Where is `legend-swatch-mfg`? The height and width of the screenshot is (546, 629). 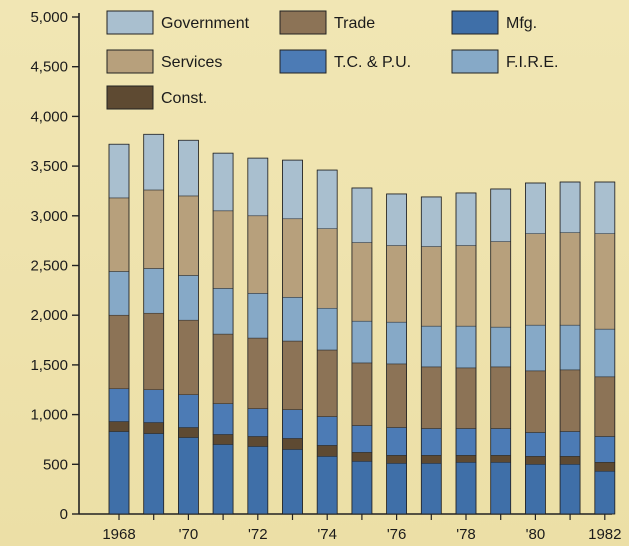
legend-swatch-mfg is located at coordinates (475, 22).